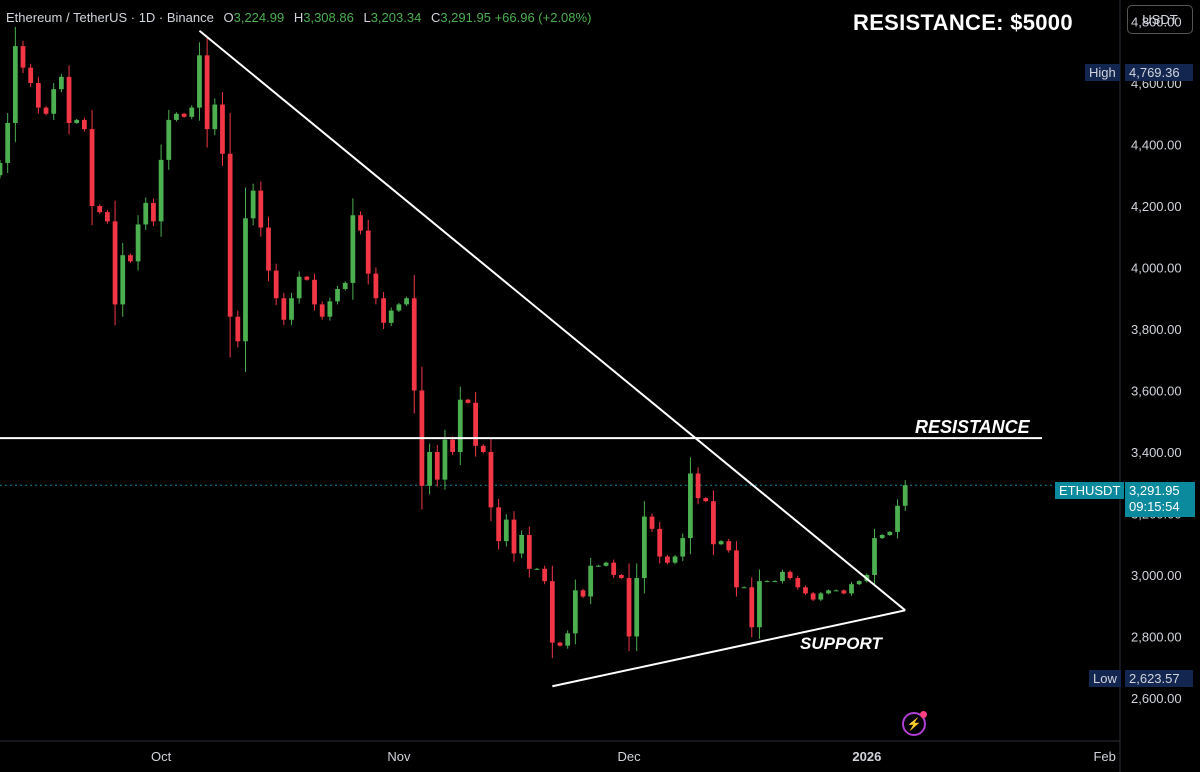  What do you see at coordinates (161, 756) in the screenshot?
I see `time-tick-label: Oct` at bounding box center [161, 756].